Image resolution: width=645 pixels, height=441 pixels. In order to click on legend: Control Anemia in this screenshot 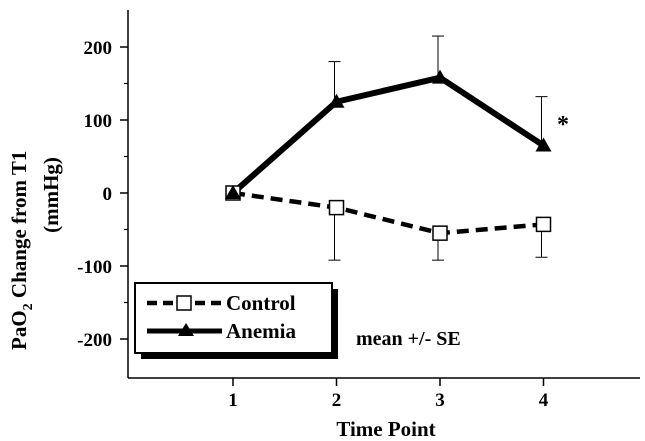, I will do `click(236, 320)`.